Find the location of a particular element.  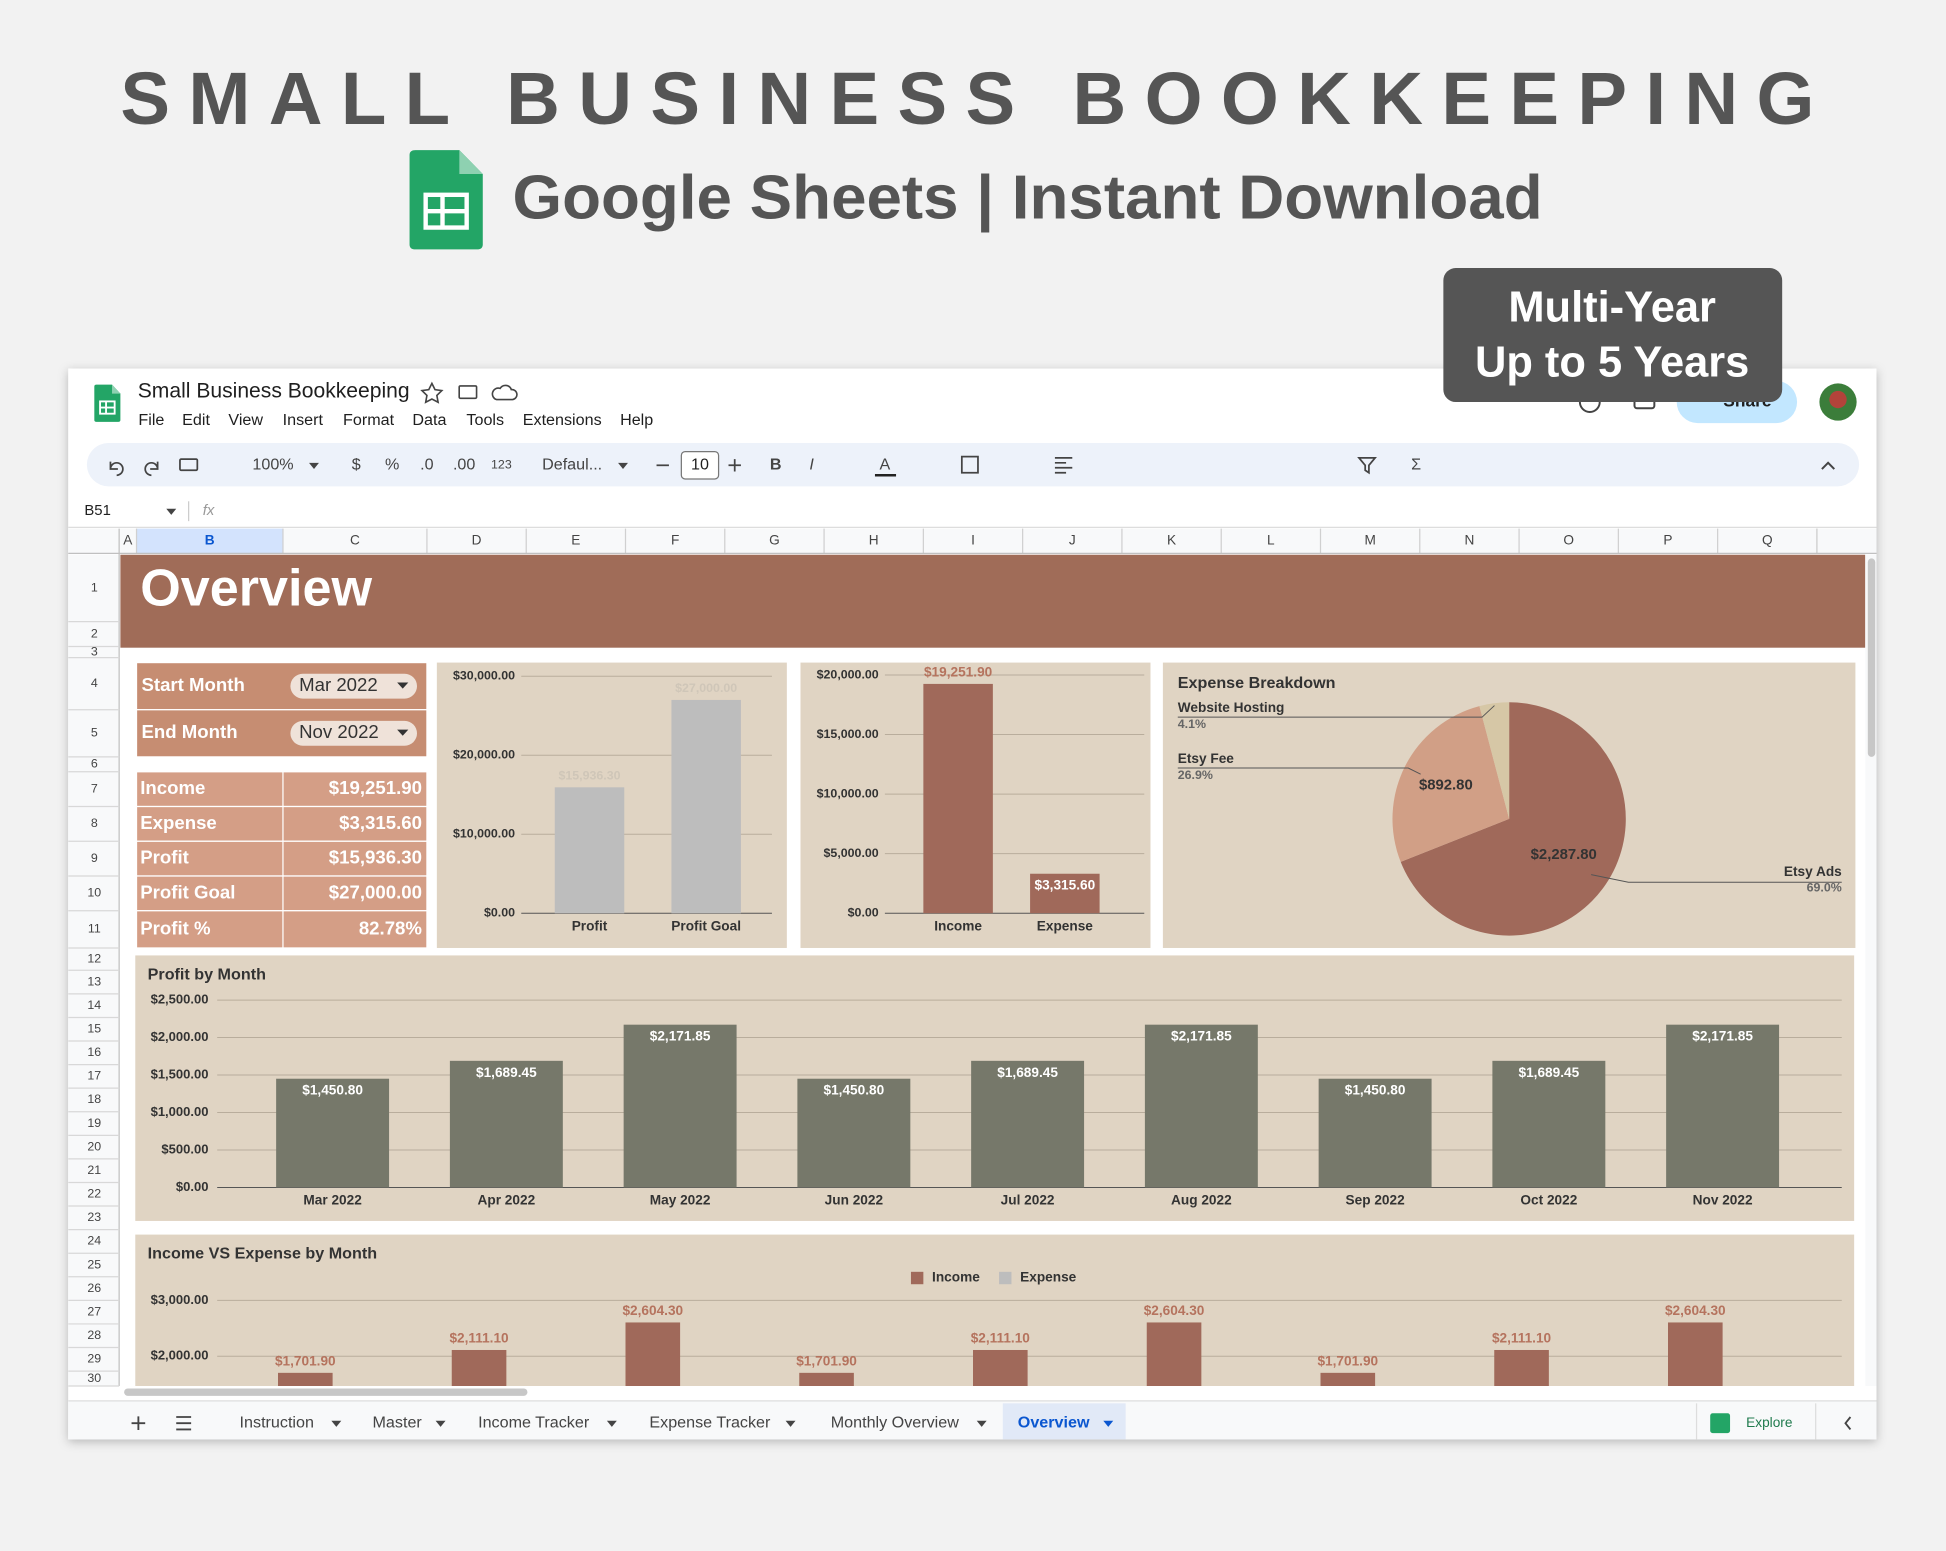

sheet-tab: Instruction is located at coordinates (277, 1422).